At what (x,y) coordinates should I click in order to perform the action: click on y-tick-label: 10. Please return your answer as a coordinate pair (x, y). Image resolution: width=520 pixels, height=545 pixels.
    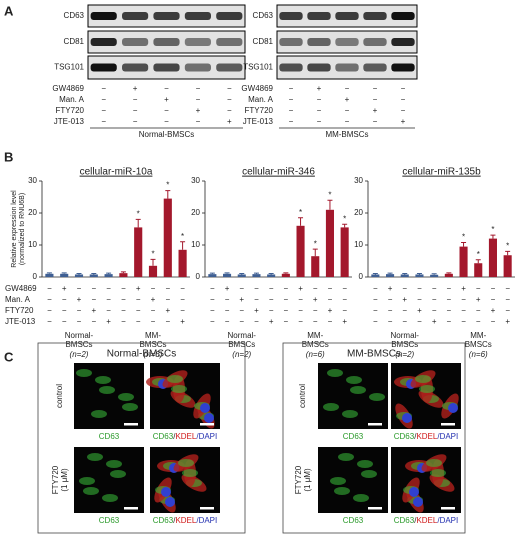
    Looking at the image, I should click on (32, 244).